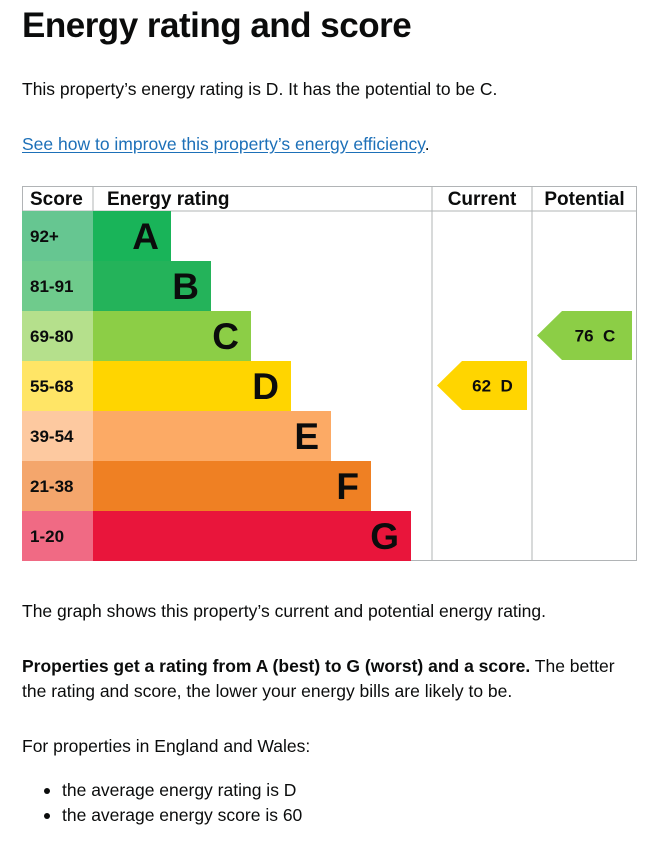 This screenshot has height=851, width=659. Describe the element at coordinates (347, 486) in the screenshot. I see `band-letter-f: F` at that location.